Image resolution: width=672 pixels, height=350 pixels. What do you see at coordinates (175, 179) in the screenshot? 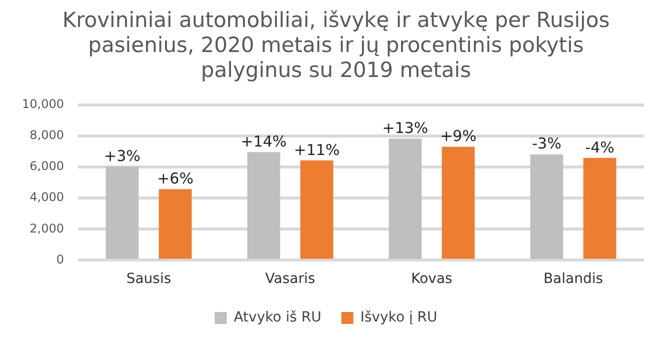
I see `annotation: +6%` at bounding box center [175, 179].